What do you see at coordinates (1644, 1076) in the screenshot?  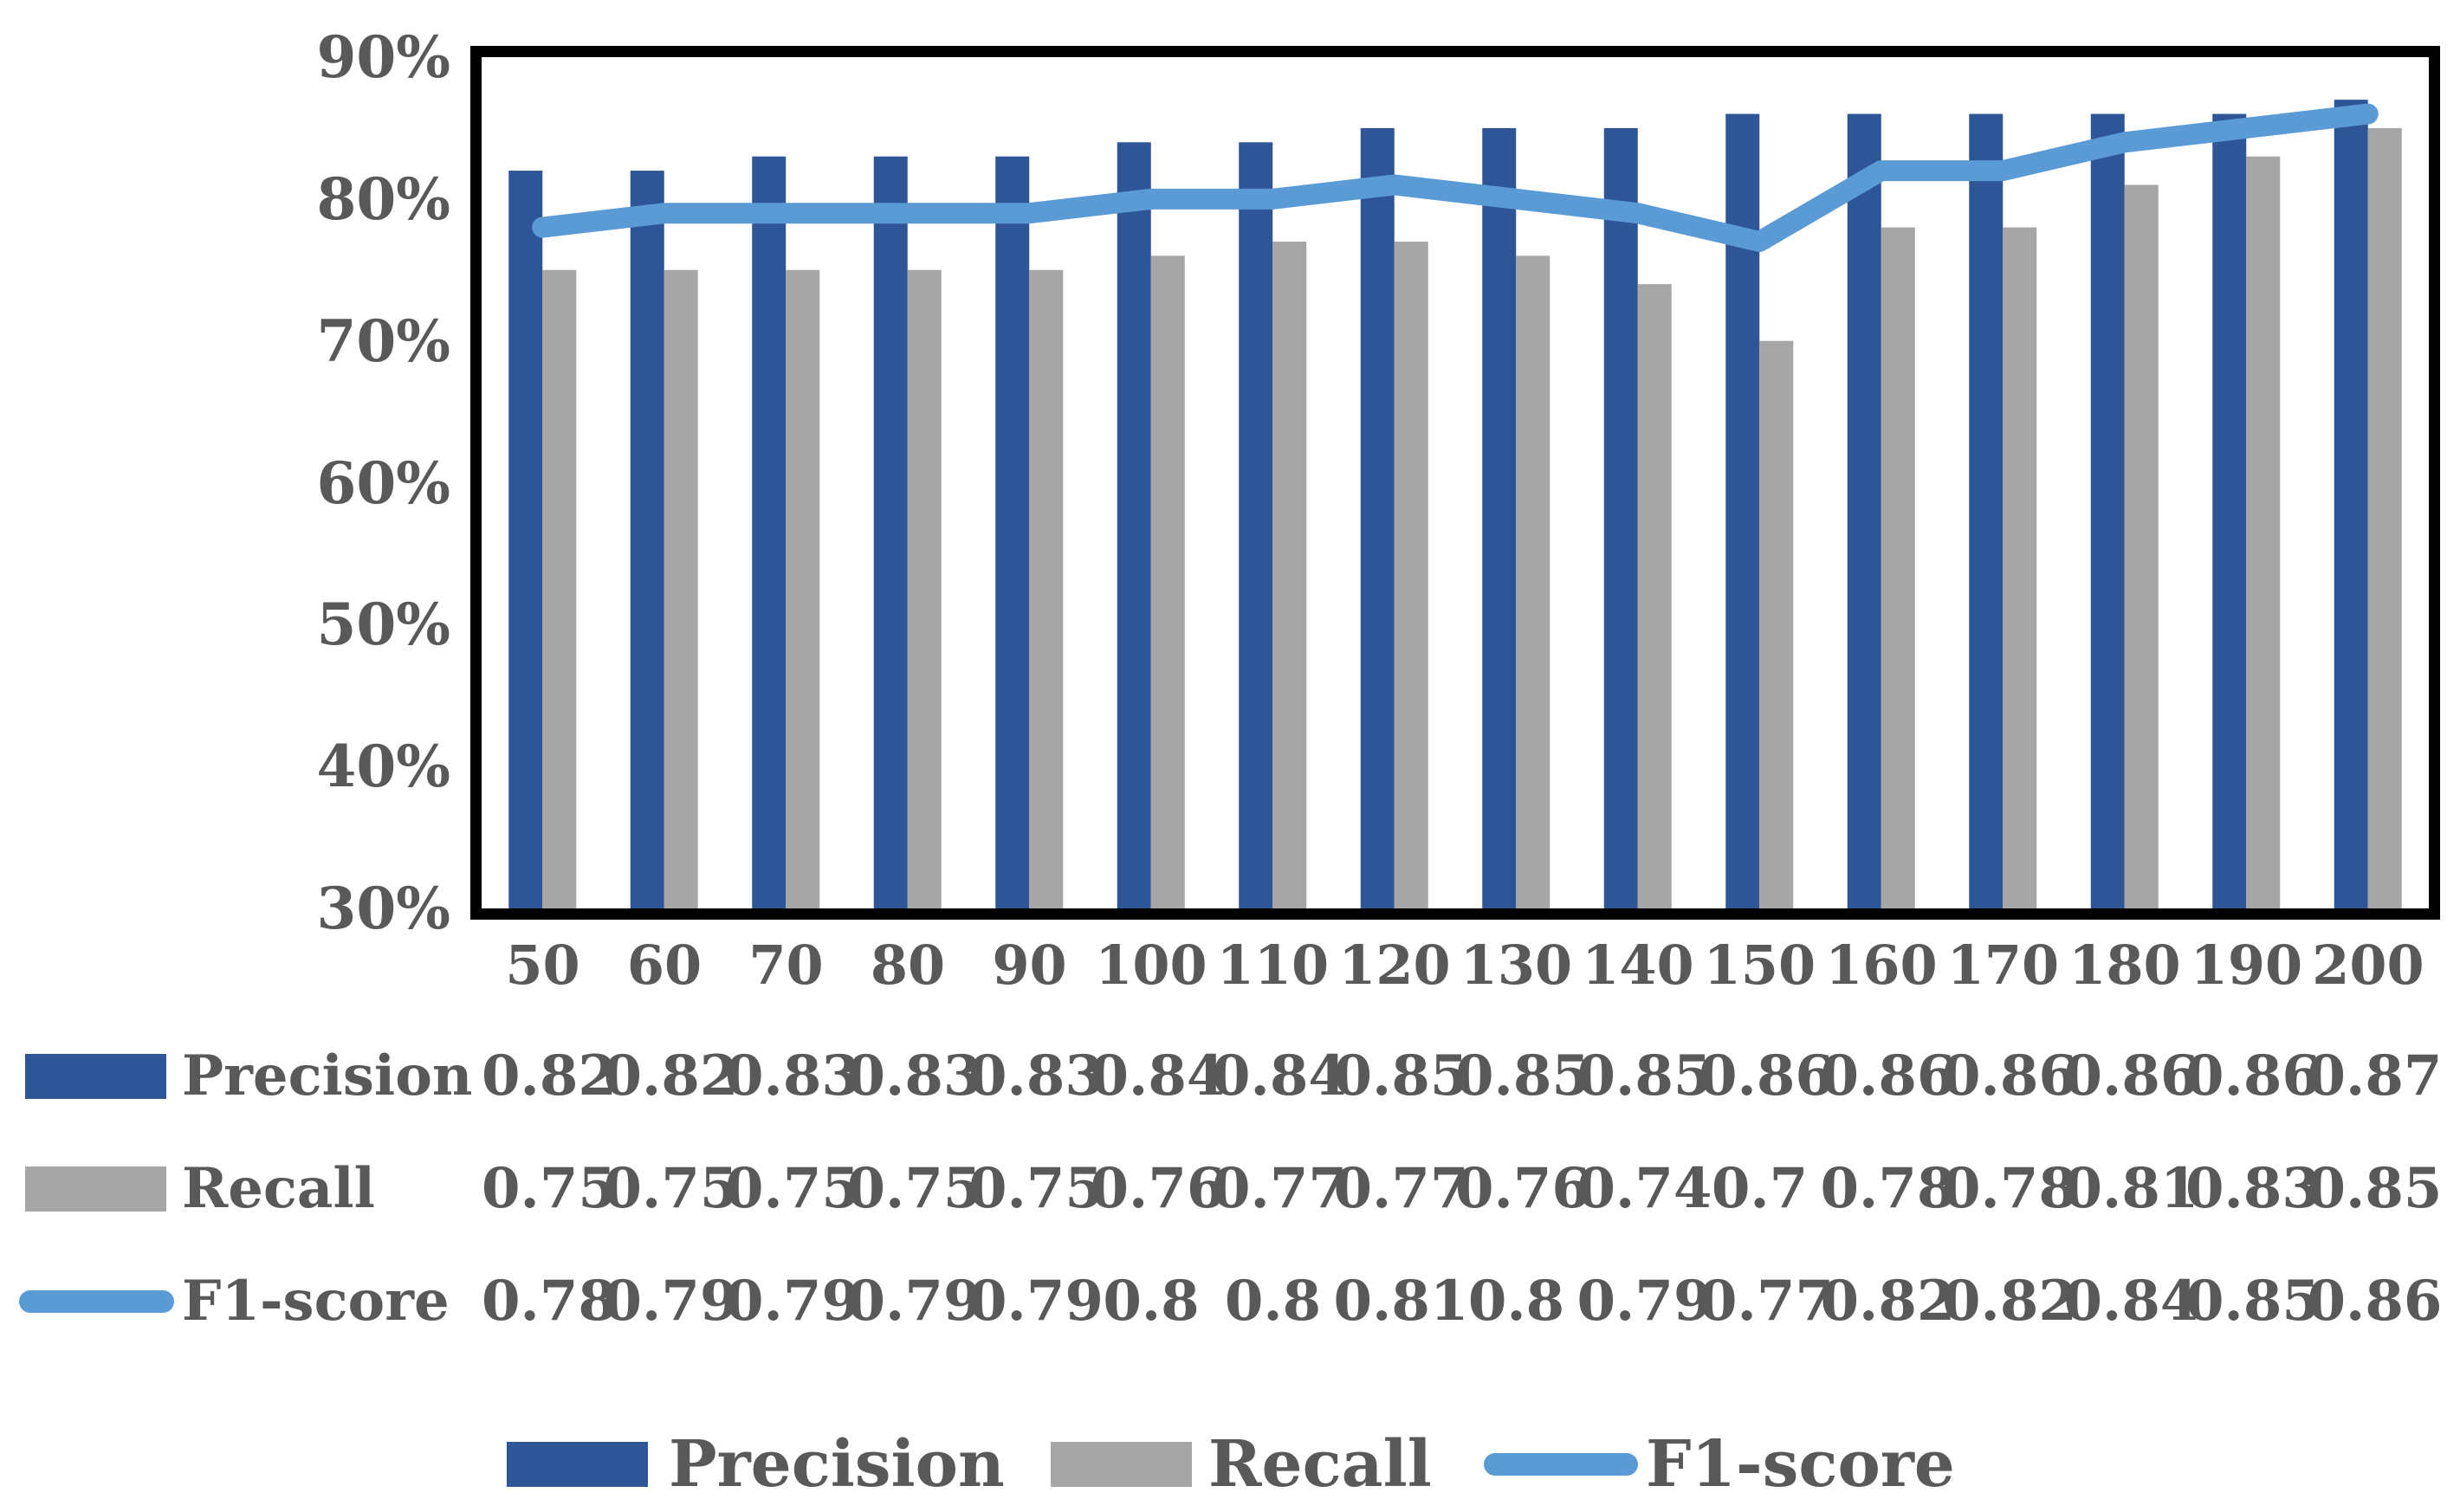 I see `precision-value-140: 0.85` at bounding box center [1644, 1076].